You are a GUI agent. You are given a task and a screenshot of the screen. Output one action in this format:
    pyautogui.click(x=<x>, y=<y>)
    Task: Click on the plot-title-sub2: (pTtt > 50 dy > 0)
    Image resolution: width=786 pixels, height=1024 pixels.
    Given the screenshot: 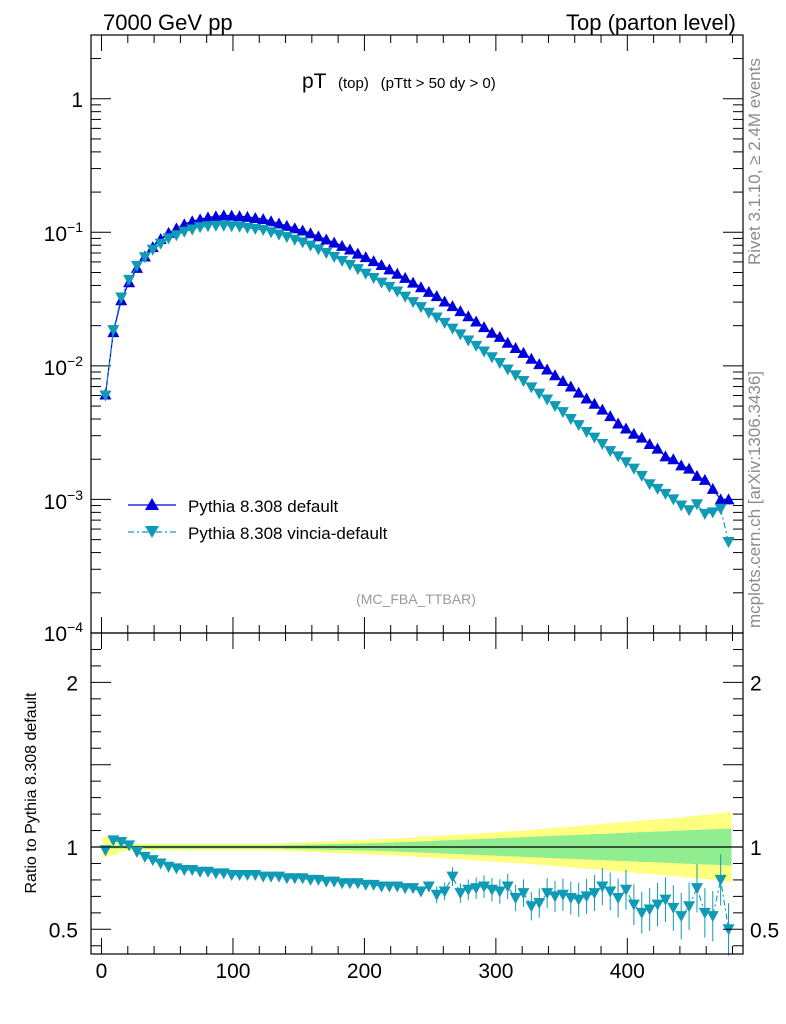 What is the action you would take?
    pyautogui.click(x=438, y=83)
    